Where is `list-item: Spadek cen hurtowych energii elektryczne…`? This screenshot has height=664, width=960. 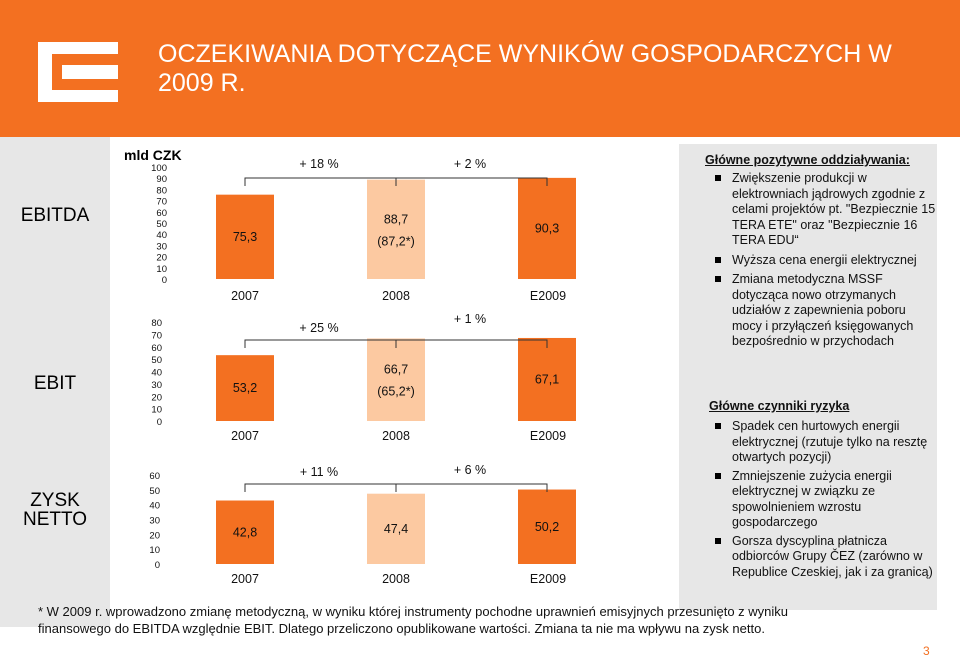
list-item: Spadek cen hurtowych energii elektryczne… is located at coordinates (825, 442).